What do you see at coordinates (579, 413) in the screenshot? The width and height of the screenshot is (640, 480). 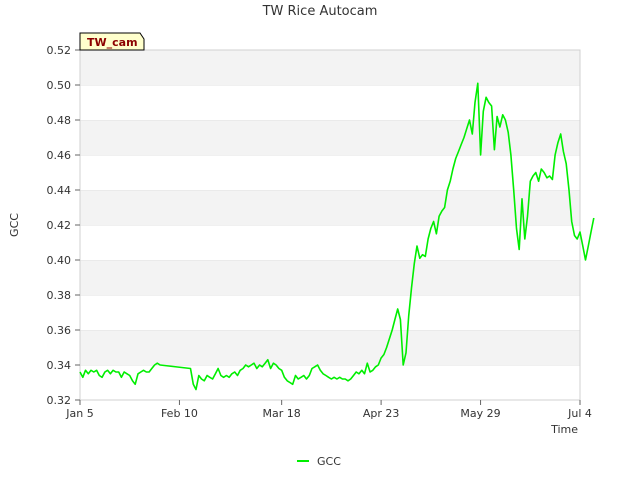 I see `x-tick-label: Jul 4` at bounding box center [579, 413].